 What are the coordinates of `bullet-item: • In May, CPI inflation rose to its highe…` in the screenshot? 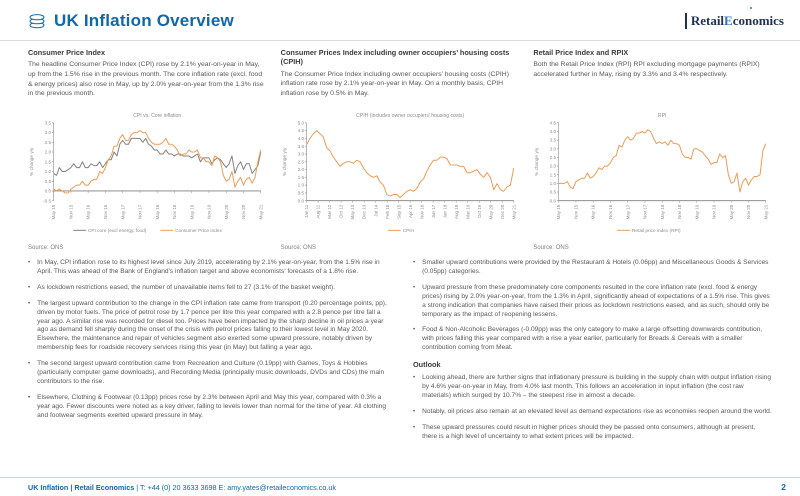 It's located at (207, 268).